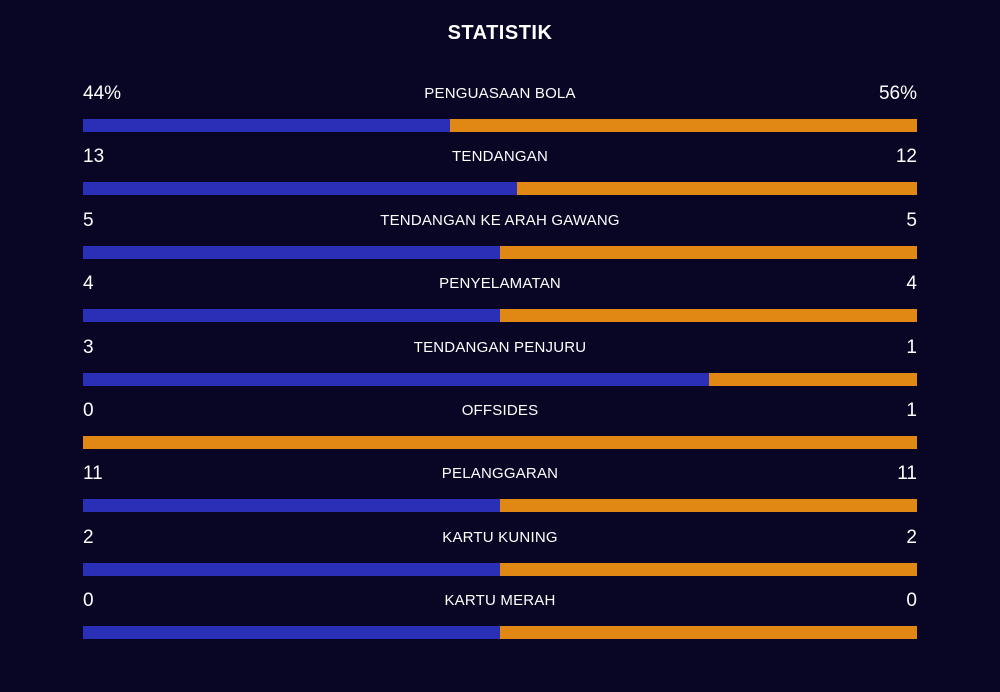 Image resolution: width=1000 pixels, height=692 pixels. Describe the element at coordinates (906, 157) in the screenshot. I see `away-value: 12` at that location.